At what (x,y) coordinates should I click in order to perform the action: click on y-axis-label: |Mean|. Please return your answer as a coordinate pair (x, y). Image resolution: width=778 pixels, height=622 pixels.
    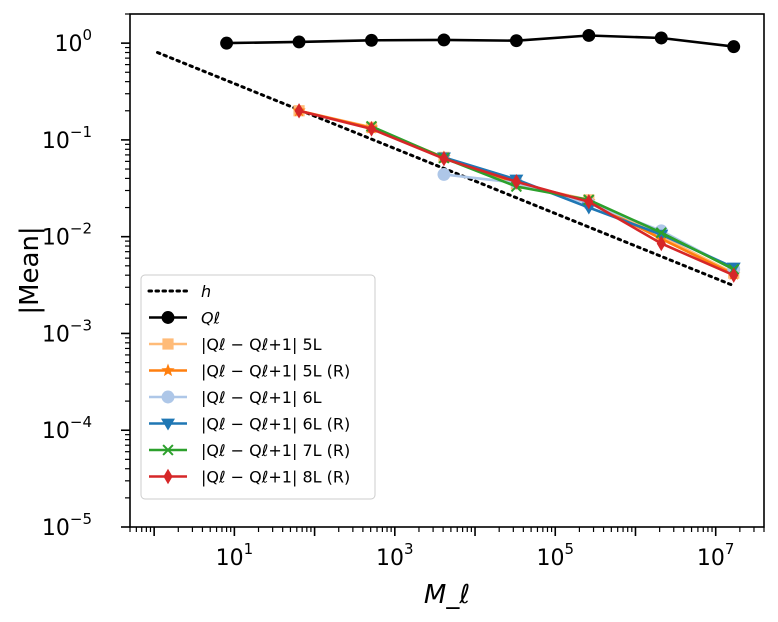
    Looking at the image, I should click on (30, 270).